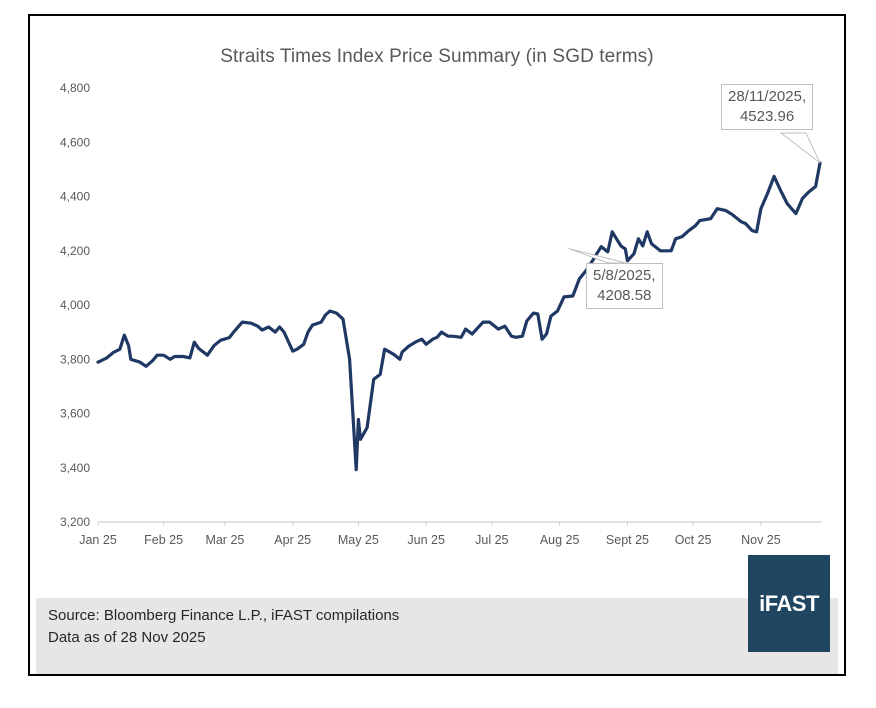 The width and height of the screenshot is (876, 708). What do you see at coordinates (767, 96) in the screenshot?
I see `annotation-date: 28/11/2025,` at bounding box center [767, 96].